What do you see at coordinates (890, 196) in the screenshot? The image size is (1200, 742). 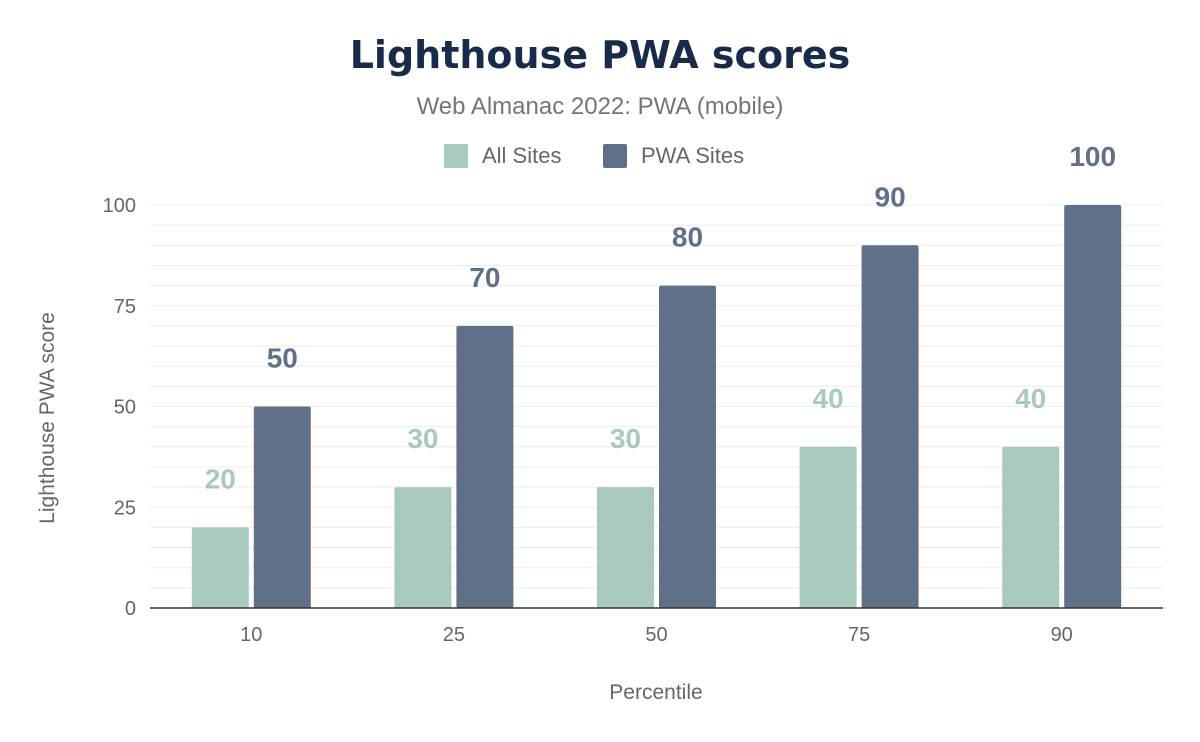 I see `data-label-pwa-sites: 90` at bounding box center [890, 196].